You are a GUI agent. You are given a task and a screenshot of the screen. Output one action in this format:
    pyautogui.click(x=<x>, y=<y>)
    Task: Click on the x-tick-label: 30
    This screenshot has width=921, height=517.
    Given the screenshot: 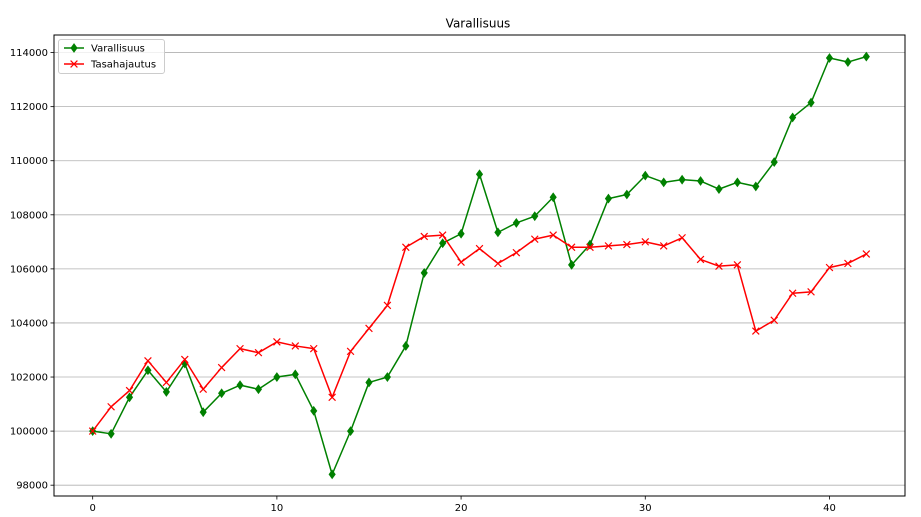 What is the action you would take?
    pyautogui.click(x=645, y=508)
    